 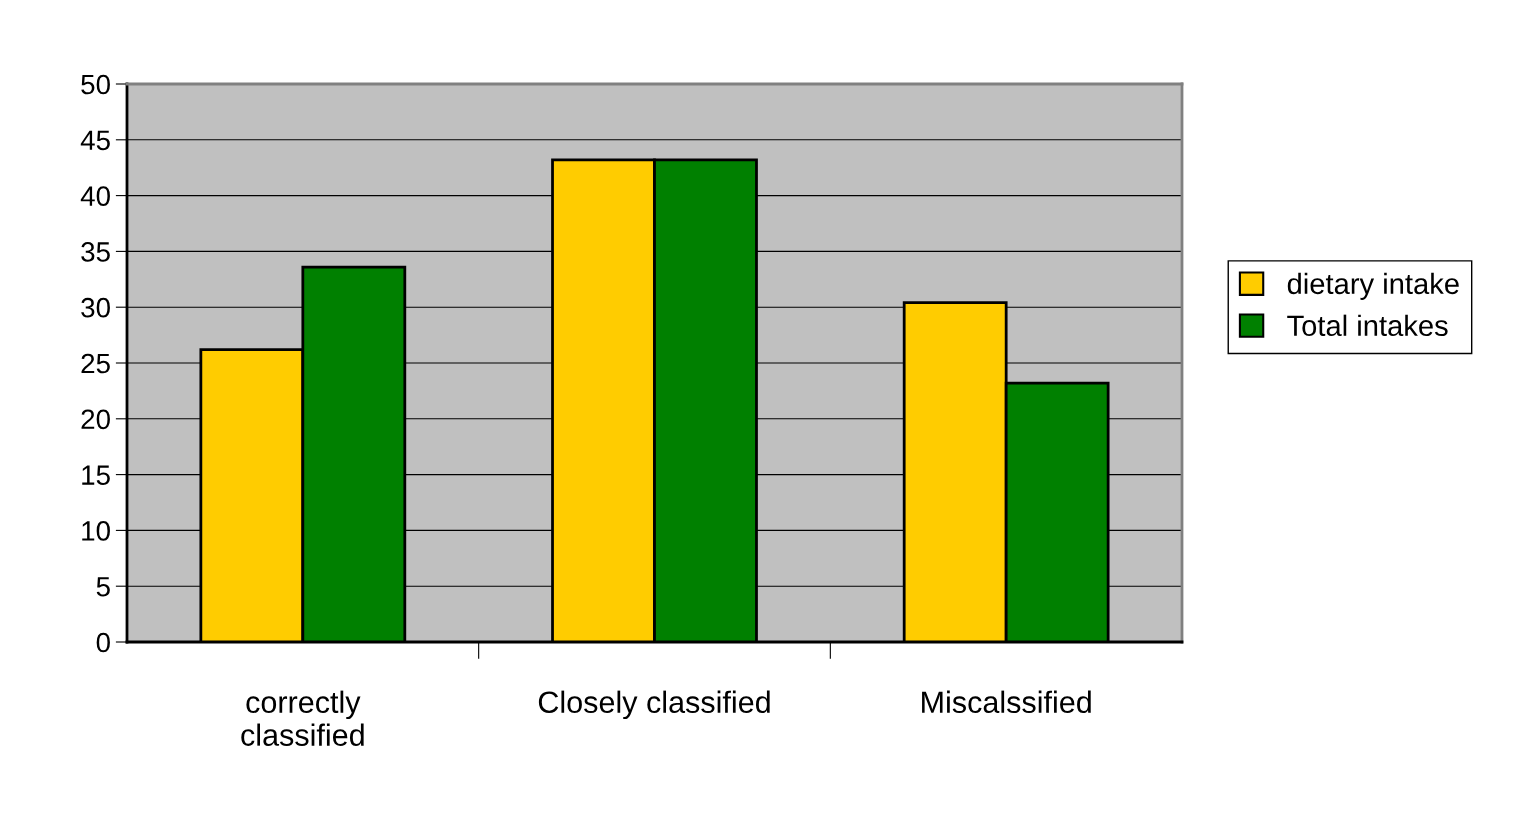 I want to click on y-tick-label: 45, so click(x=95, y=140).